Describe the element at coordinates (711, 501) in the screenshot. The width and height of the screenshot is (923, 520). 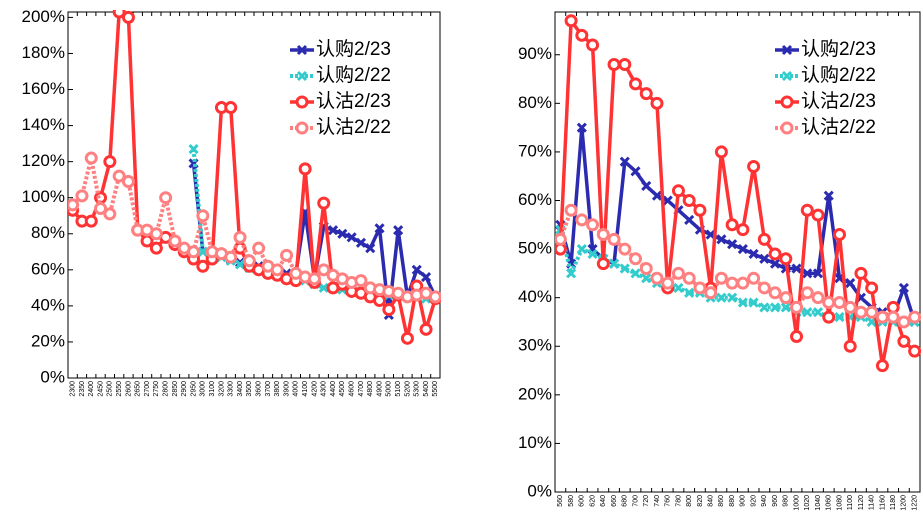
I see `x-tick-label: 840` at that location.